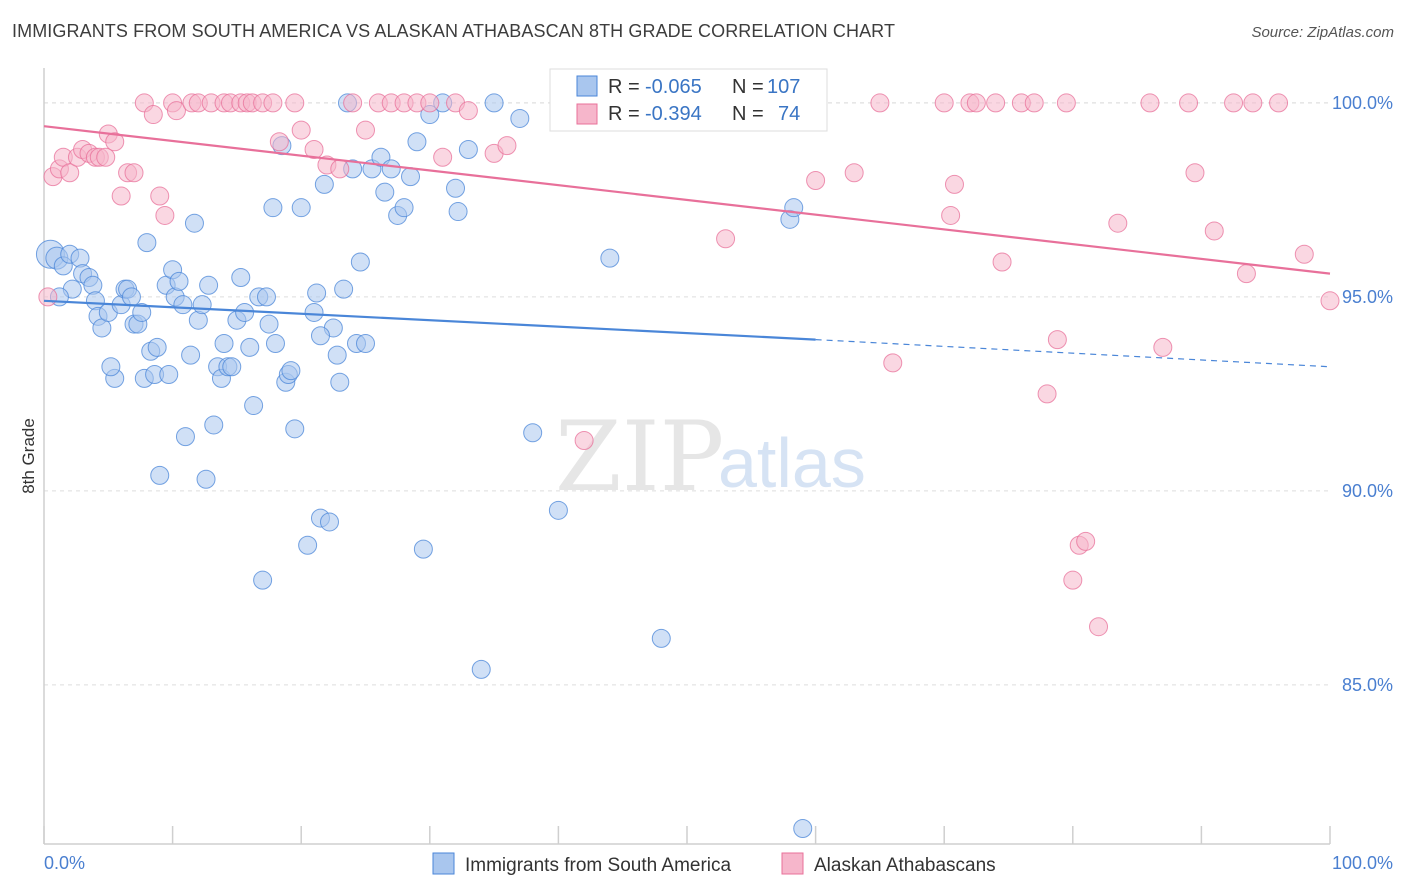  What do you see at coordinates (587, 86) in the screenshot?
I see `stats-legend-swatch-blue` at bounding box center [587, 86].